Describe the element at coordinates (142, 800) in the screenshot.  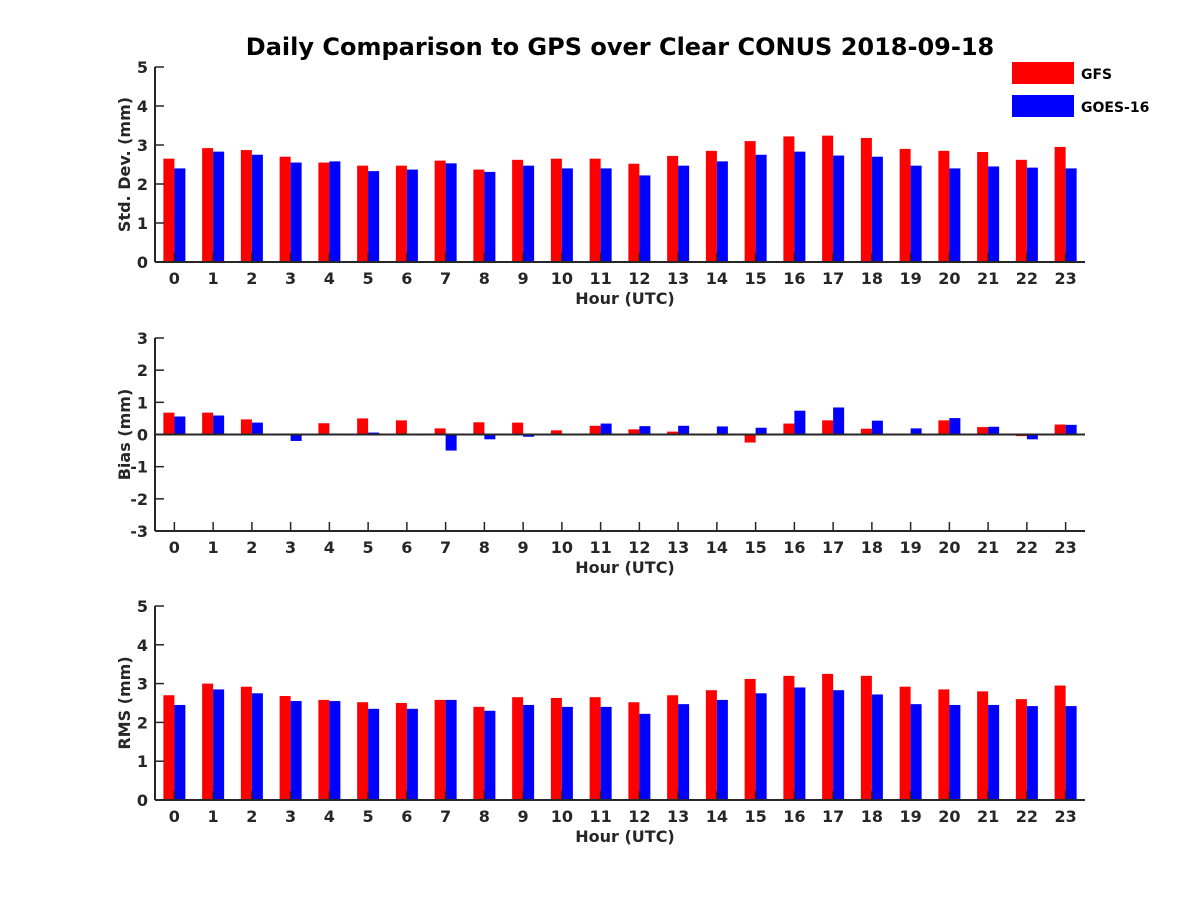
I see `rms-y-tick-label: 0` at that location.